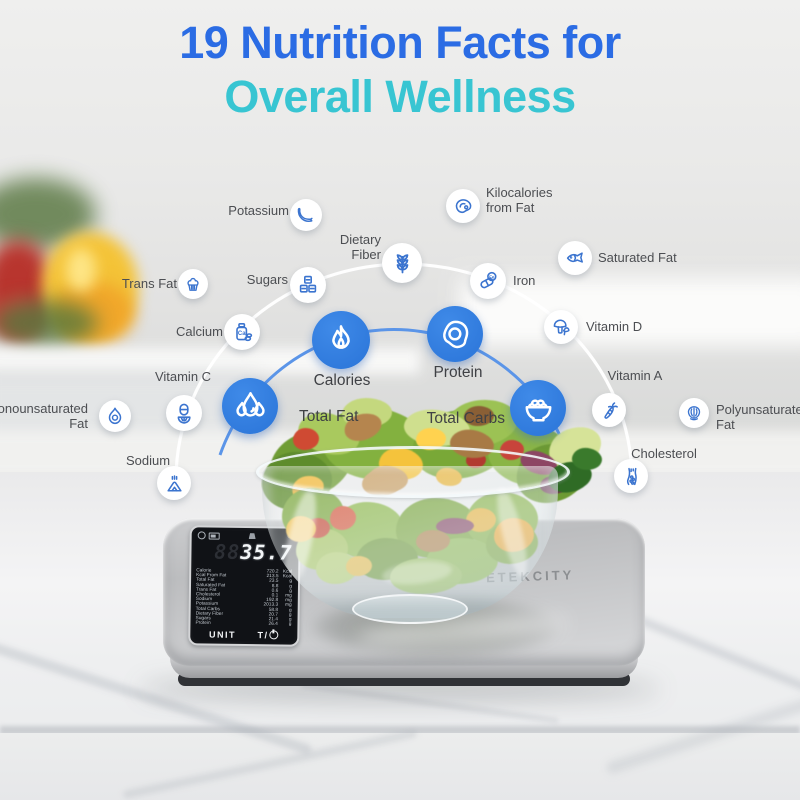 Image resolution: width=800 pixels, height=800 pixels. I want to click on water-drops-icon, so click(250, 404).